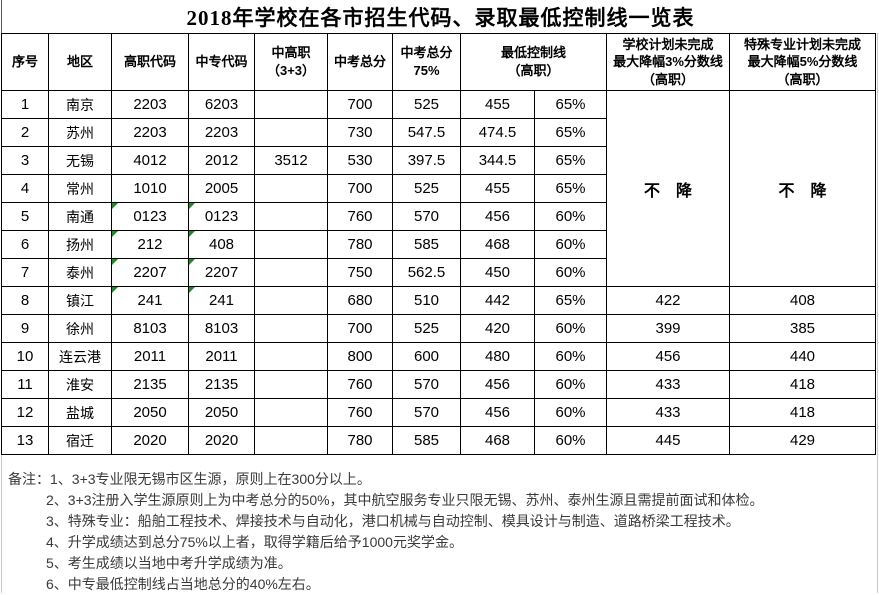 This screenshot has width=879, height=595. I want to click on notes-label: 备注：, so click(29, 479).